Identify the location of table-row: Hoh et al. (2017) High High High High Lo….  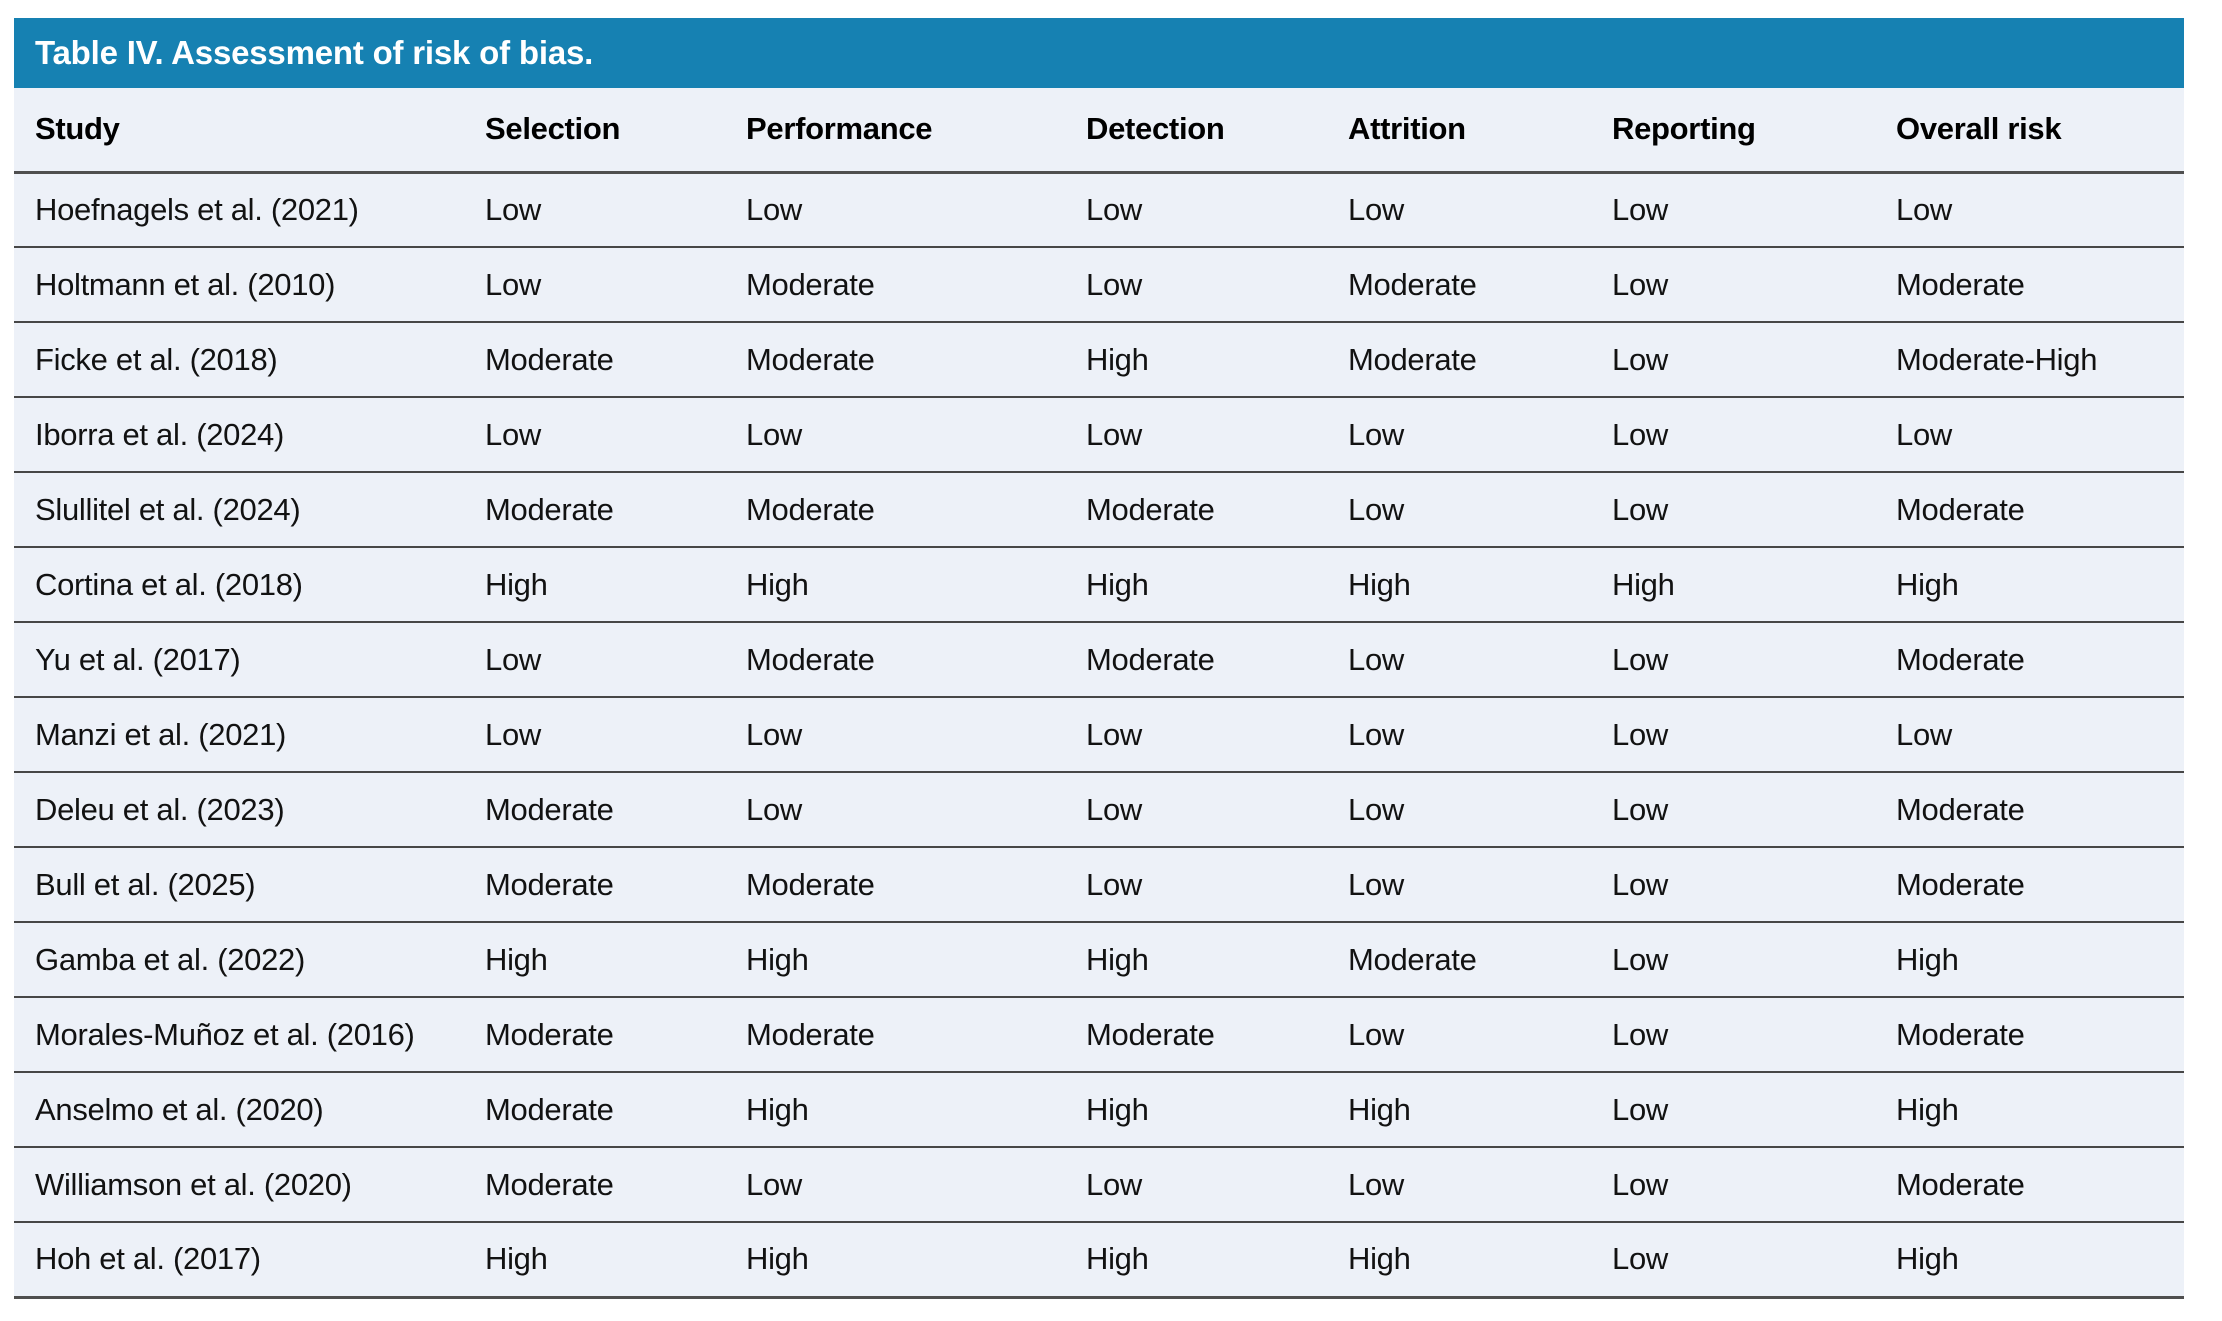
(1099, 1259).